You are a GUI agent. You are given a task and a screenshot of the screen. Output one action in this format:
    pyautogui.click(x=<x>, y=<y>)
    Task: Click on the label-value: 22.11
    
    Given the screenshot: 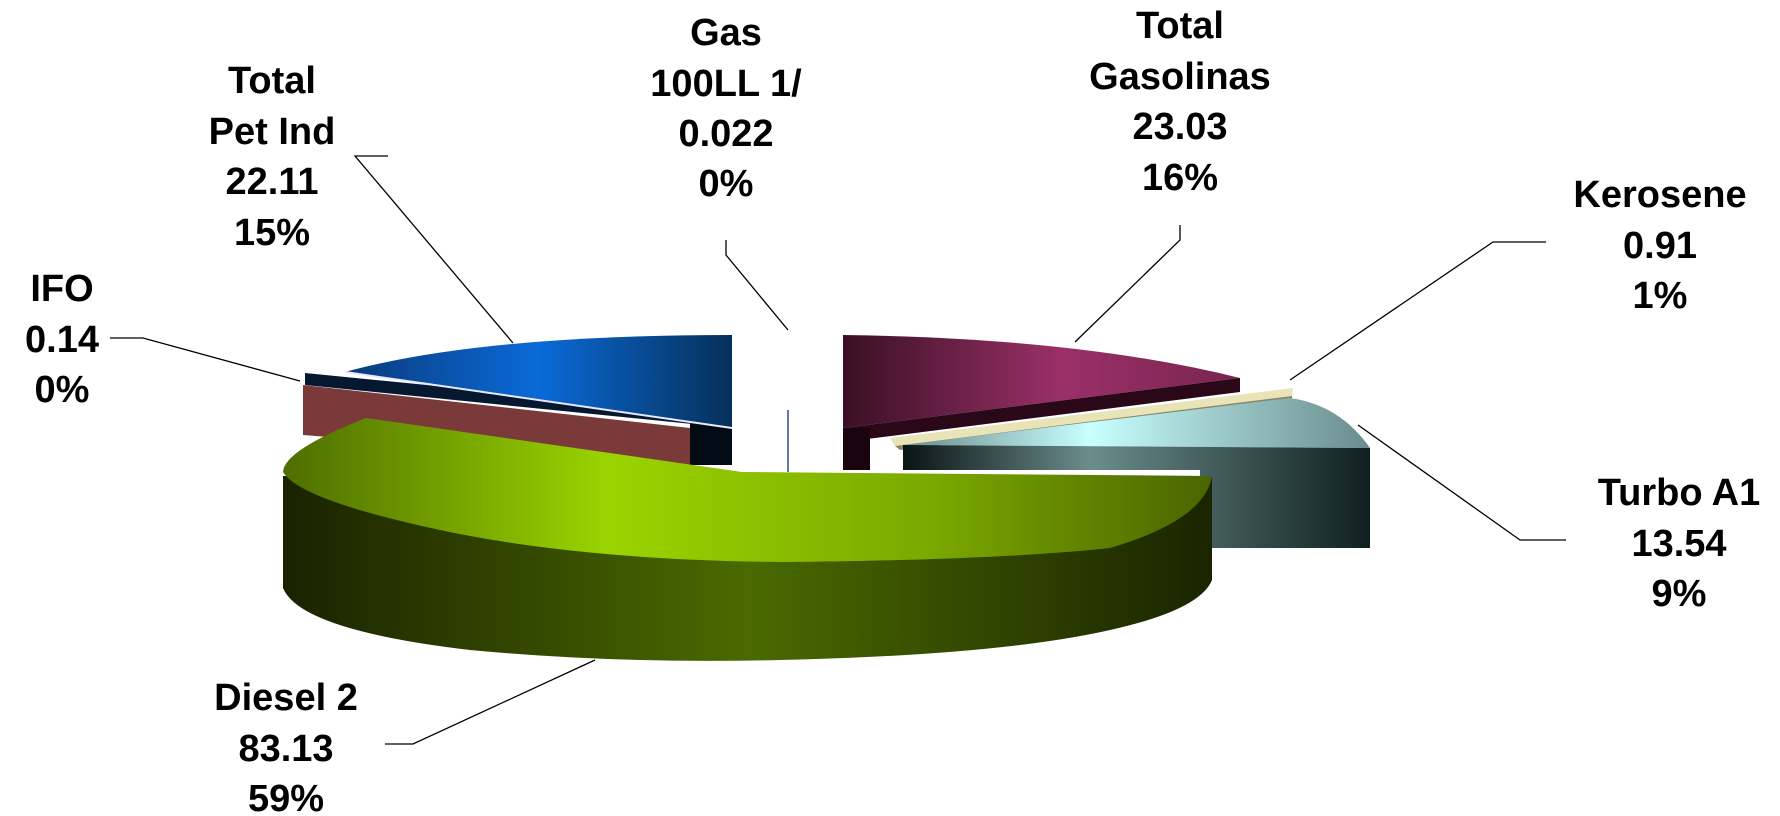 What is the action you would take?
    pyautogui.click(x=272, y=182)
    